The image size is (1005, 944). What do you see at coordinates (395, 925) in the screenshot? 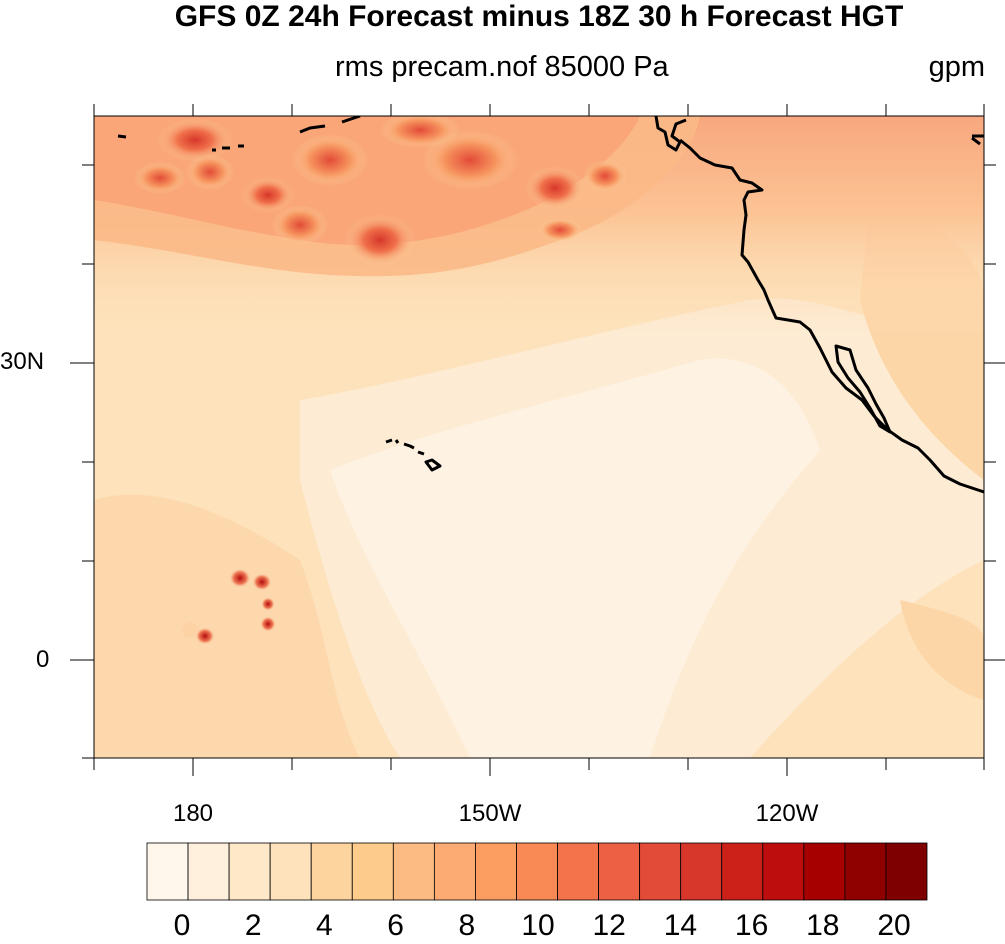
I see `colorbar-tick-label: 6` at bounding box center [395, 925].